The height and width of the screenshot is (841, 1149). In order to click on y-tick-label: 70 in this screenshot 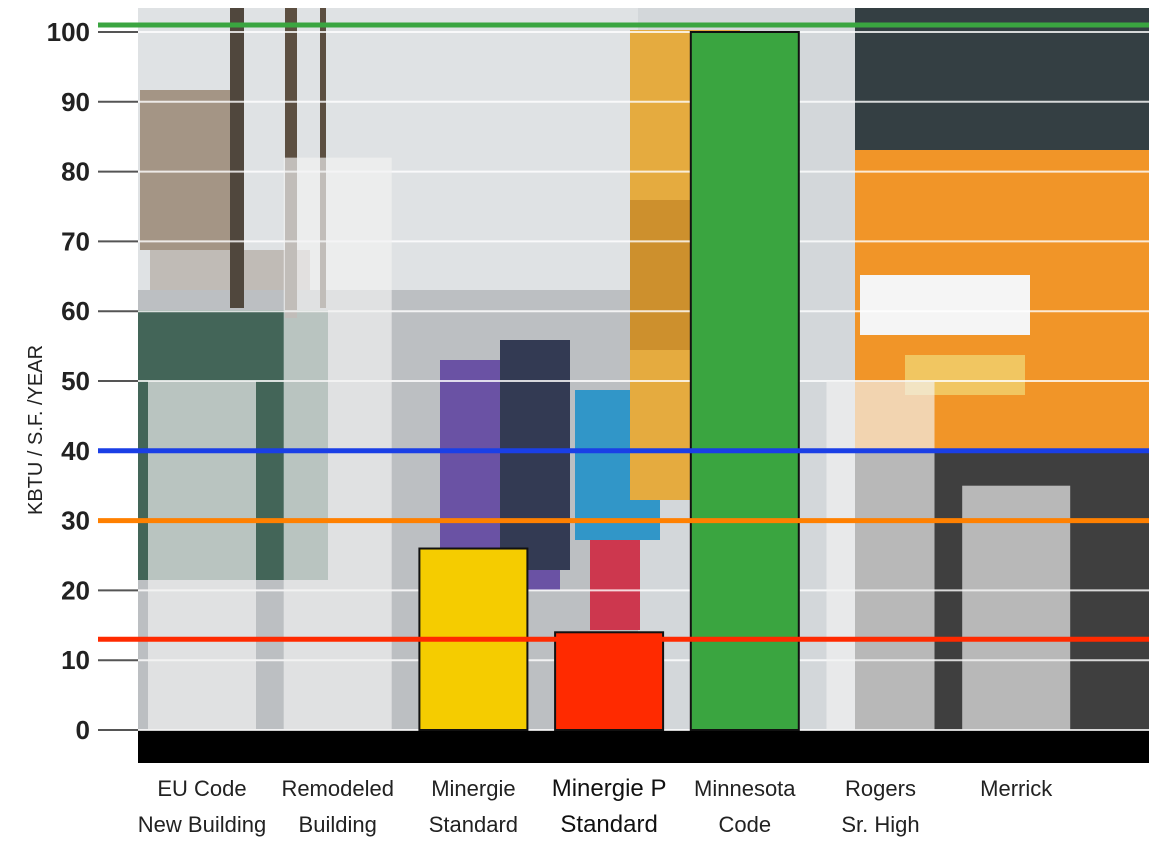, I will do `click(75, 241)`.